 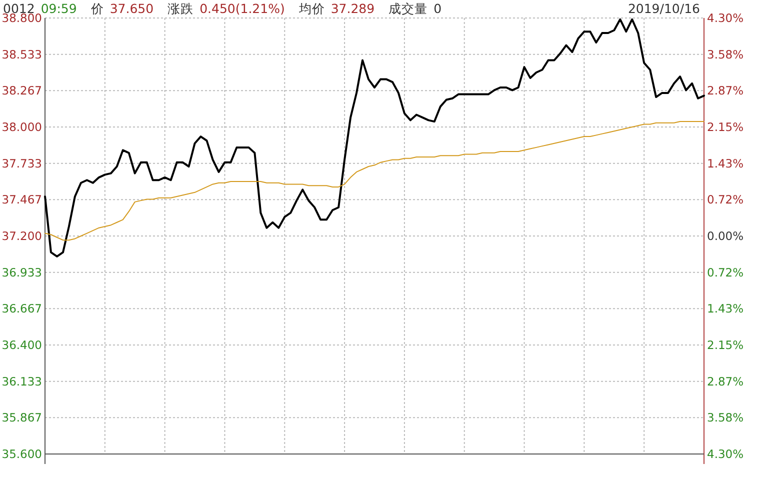 What do you see at coordinates (22, 236) in the screenshot?
I see `y-tick-label: 37.200` at bounding box center [22, 236].